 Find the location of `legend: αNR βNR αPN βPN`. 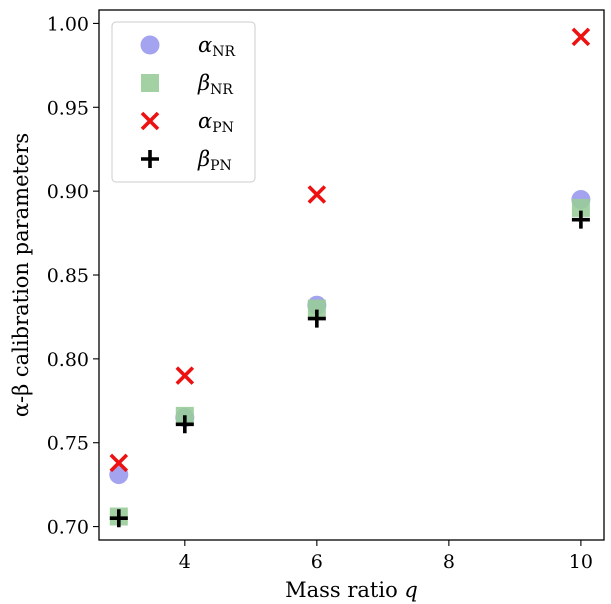

legend: αNR βNR αPN βPN is located at coordinates (183, 102).